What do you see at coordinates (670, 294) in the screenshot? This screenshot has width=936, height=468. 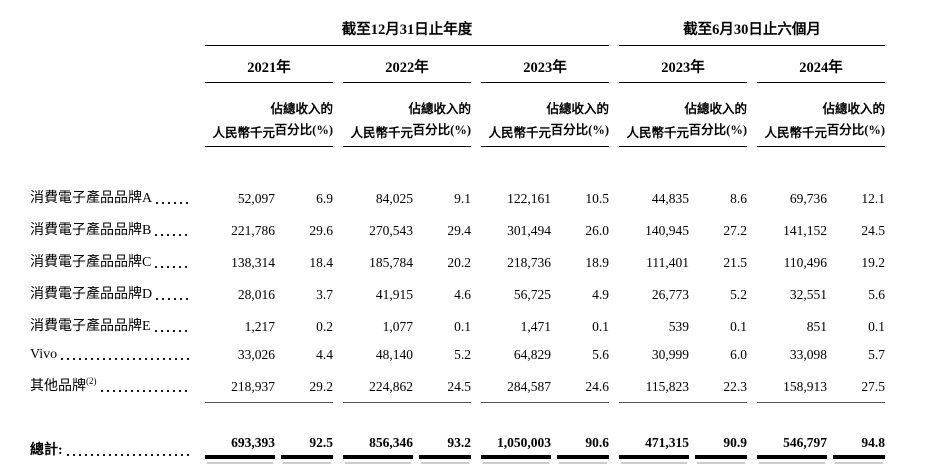 I see `amount-cell: 26,773` at bounding box center [670, 294].